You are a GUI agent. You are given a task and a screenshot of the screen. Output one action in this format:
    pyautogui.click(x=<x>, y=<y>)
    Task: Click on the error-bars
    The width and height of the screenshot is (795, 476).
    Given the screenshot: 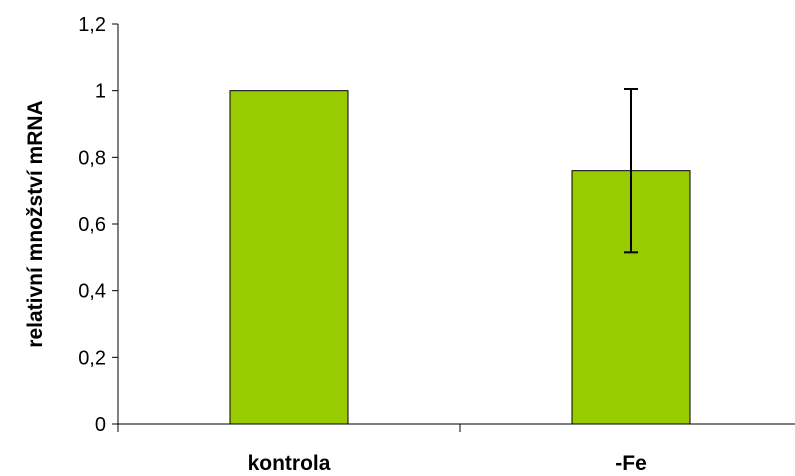 What is the action you would take?
    pyautogui.click(x=631, y=171)
    